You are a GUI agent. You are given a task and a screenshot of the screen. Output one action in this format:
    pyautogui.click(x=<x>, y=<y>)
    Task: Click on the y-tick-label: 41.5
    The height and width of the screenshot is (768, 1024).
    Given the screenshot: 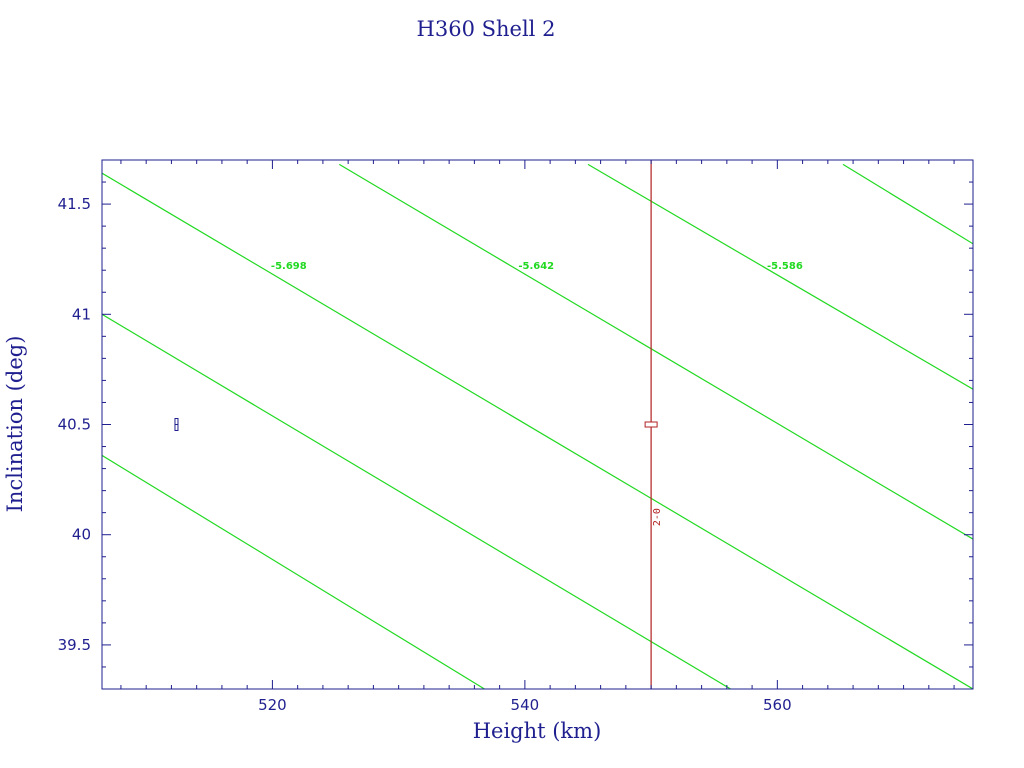 What is the action you would take?
    pyautogui.click(x=74, y=204)
    